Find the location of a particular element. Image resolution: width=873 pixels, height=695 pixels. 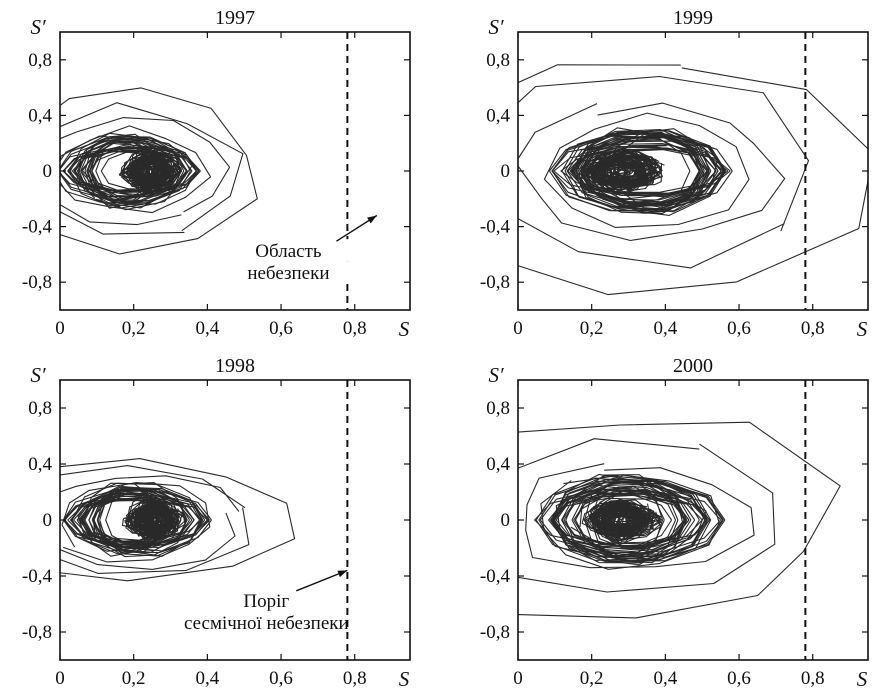

chart-title: 2000 is located at coordinates (693, 366).